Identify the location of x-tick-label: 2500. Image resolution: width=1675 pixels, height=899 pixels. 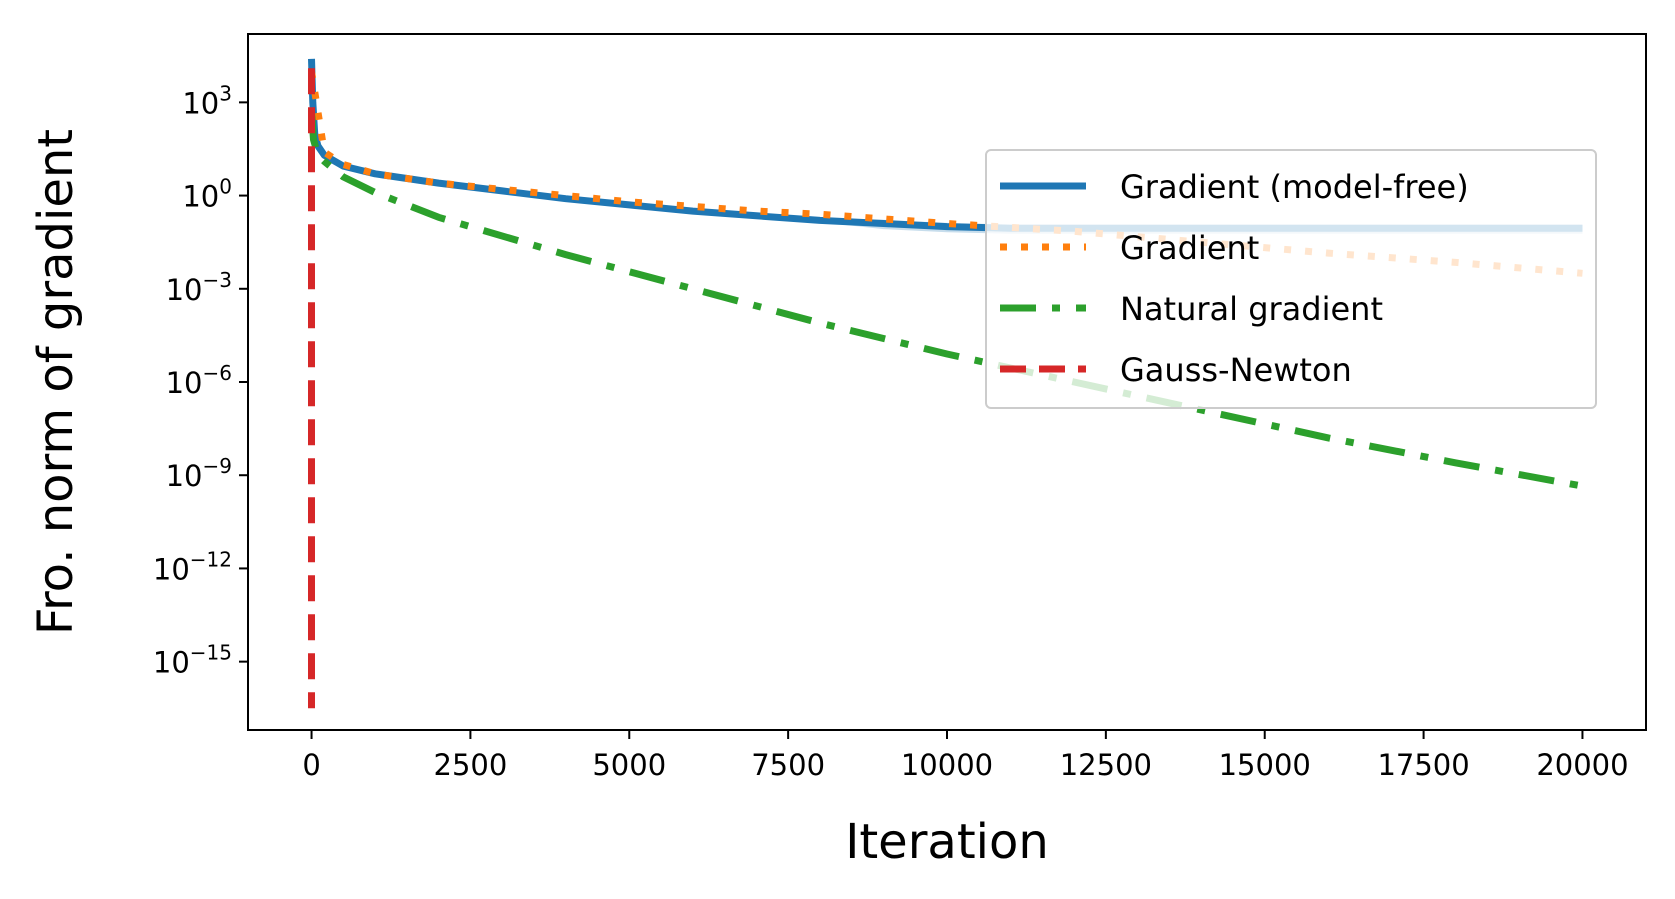
(471, 765).